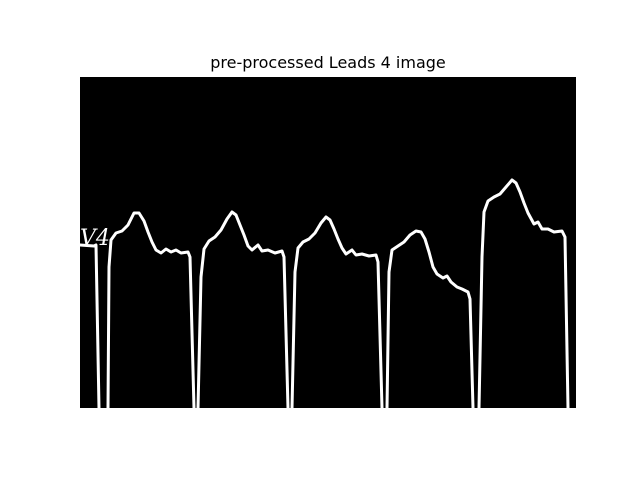 Image resolution: width=640 pixels, height=480 pixels. Describe the element at coordinates (328, 62) in the screenshot. I see `figure-title: pre-processed Leads 4 image` at that location.